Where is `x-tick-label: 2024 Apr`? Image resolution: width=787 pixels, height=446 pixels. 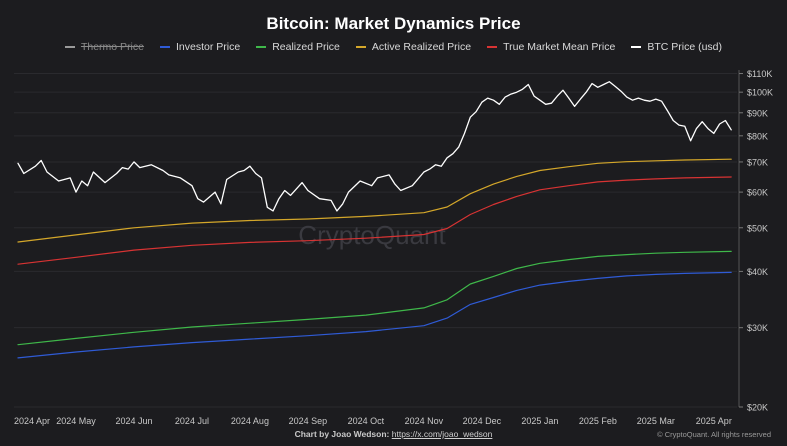 x-tick-label: 2024 Apr is located at coordinates (32, 421).